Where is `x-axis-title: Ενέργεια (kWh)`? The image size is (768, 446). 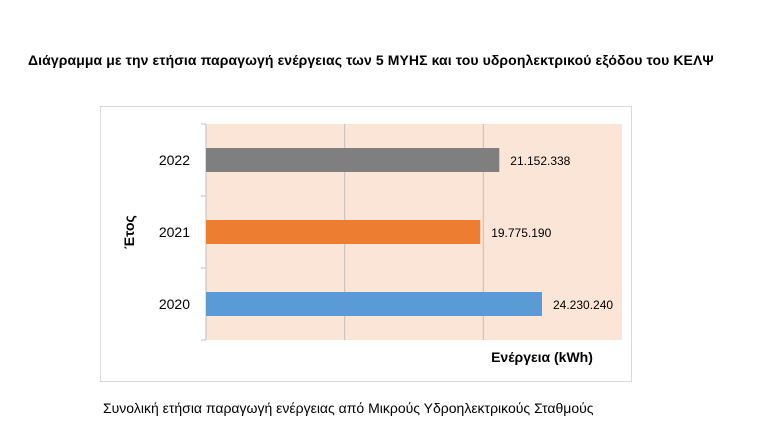
x-axis-title: Ενέργεια (kWh) is located at coordinates (542, 357).